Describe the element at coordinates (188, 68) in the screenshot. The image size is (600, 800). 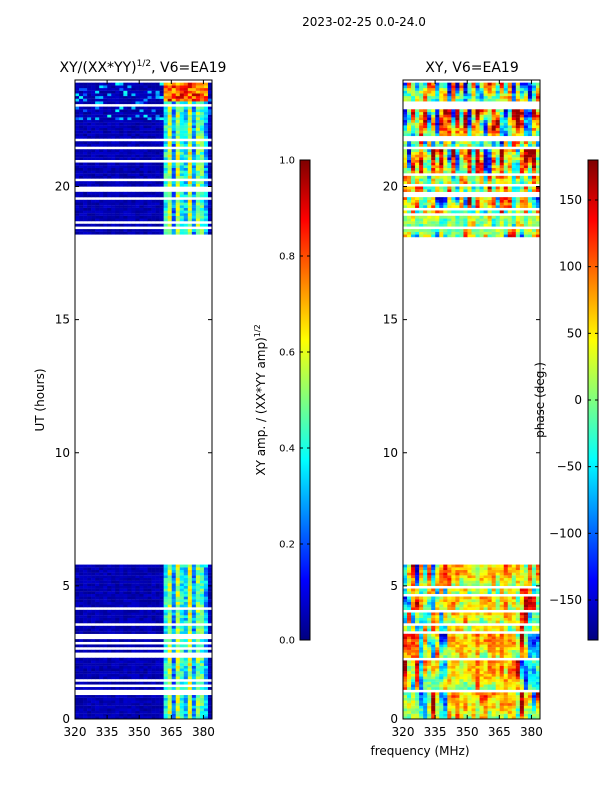
I see `amplitude-title-rest: , V6=EA19` at that location.